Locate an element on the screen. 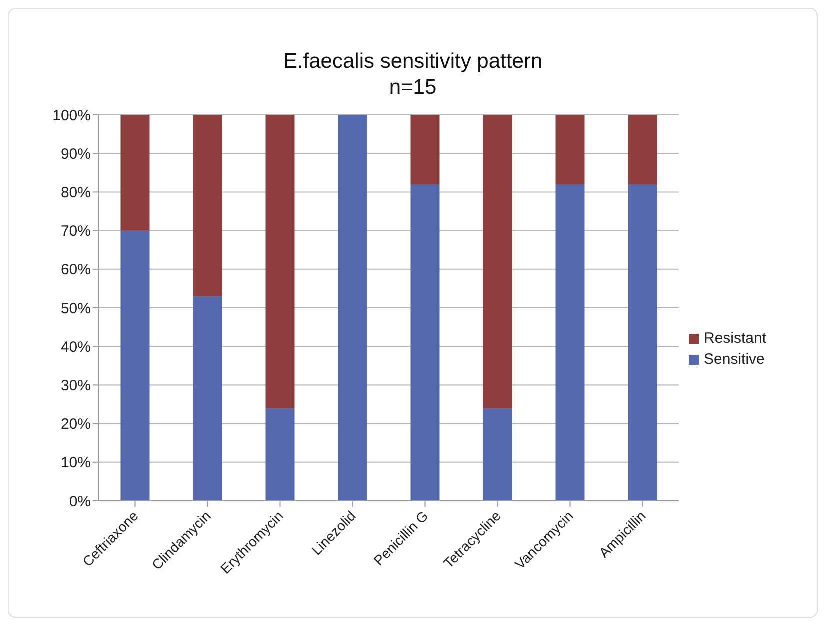  y-tick-label: 20% is located at coordinates (75, 425).